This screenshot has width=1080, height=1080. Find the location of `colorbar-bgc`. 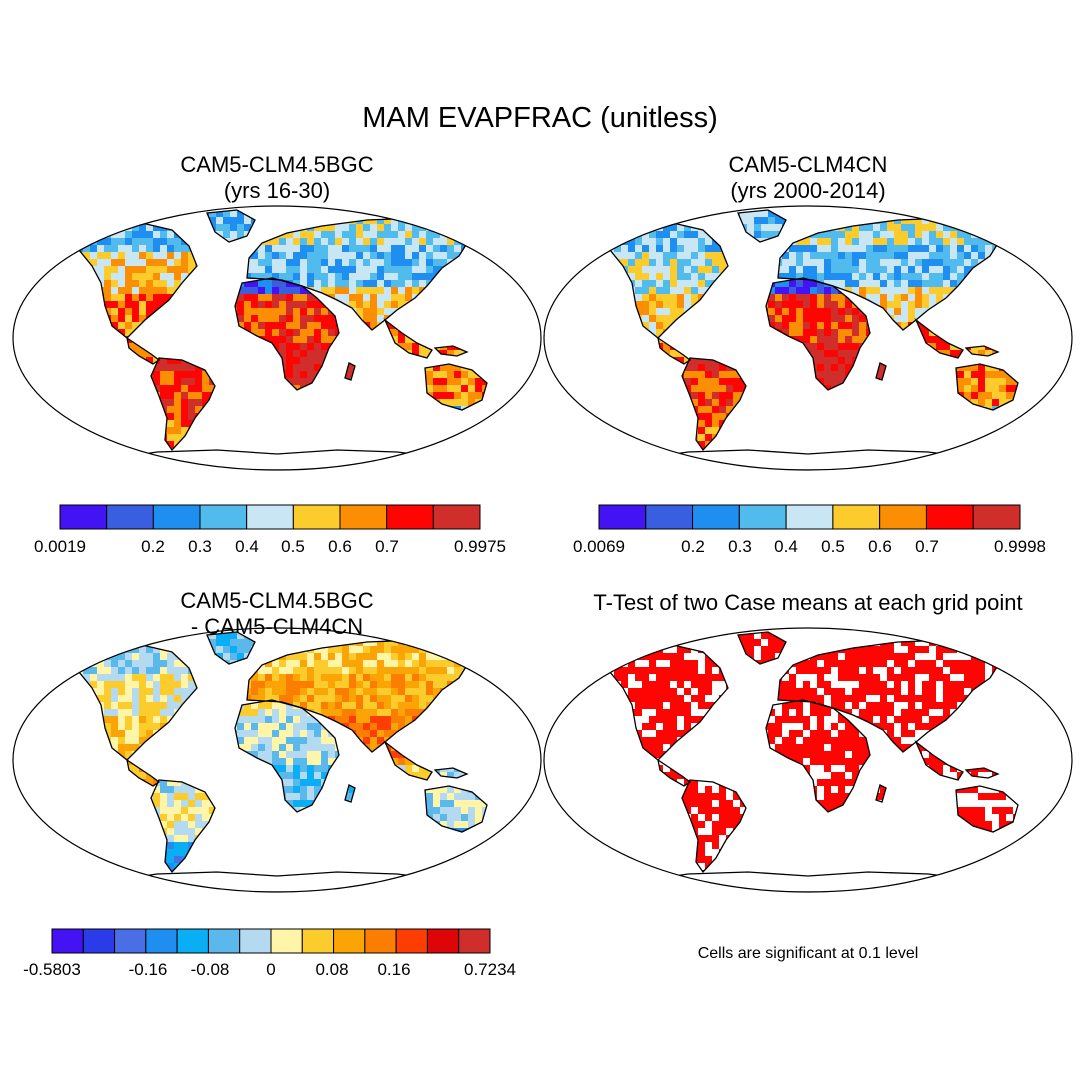

colorbar-bgc is located at coordinates (270, 517).